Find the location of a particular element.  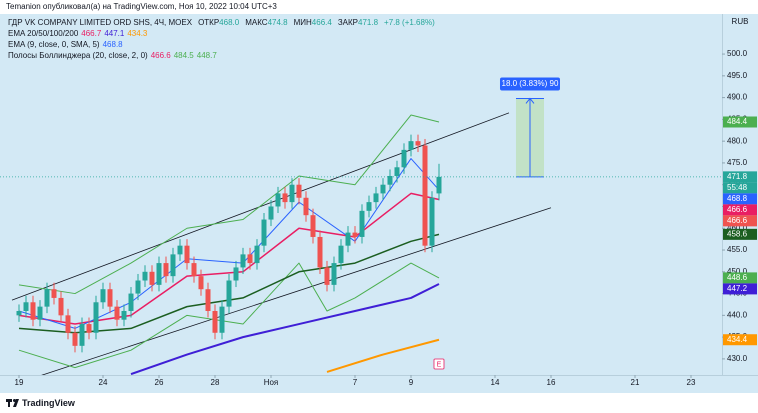

footer-brand: TradingView is located at coordinates (49, 403).